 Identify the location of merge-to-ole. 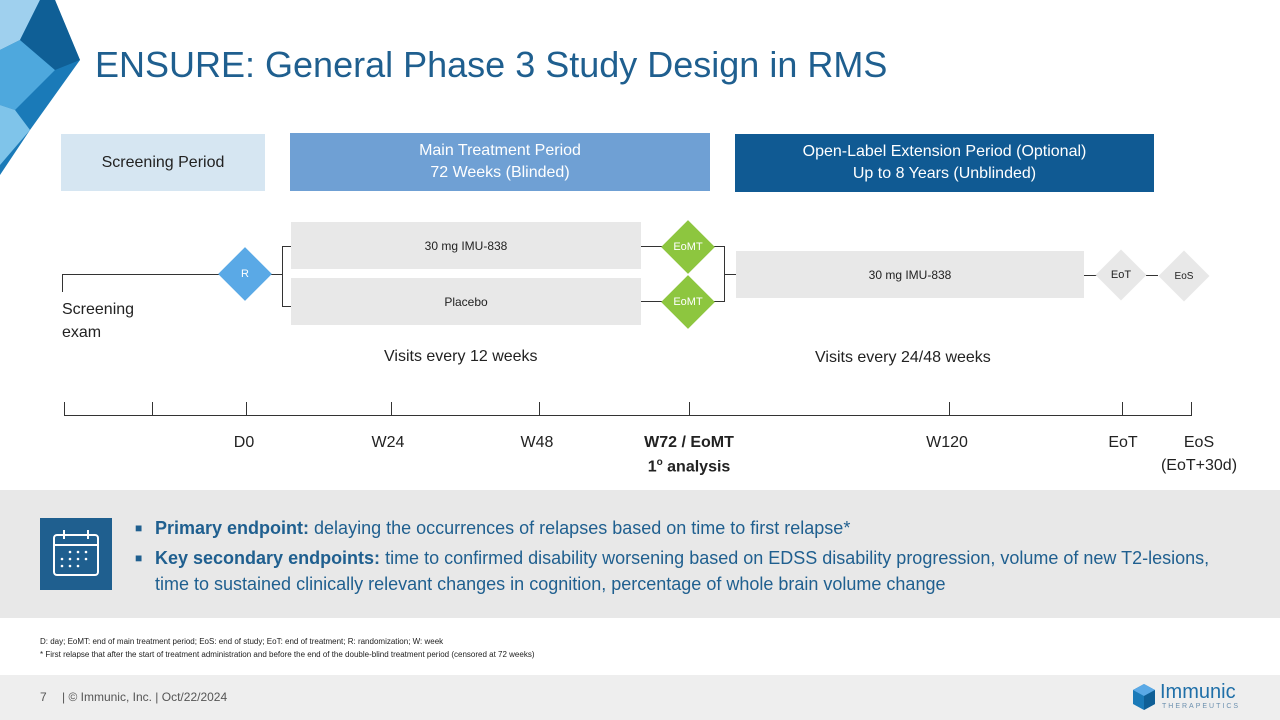
(730, 274).